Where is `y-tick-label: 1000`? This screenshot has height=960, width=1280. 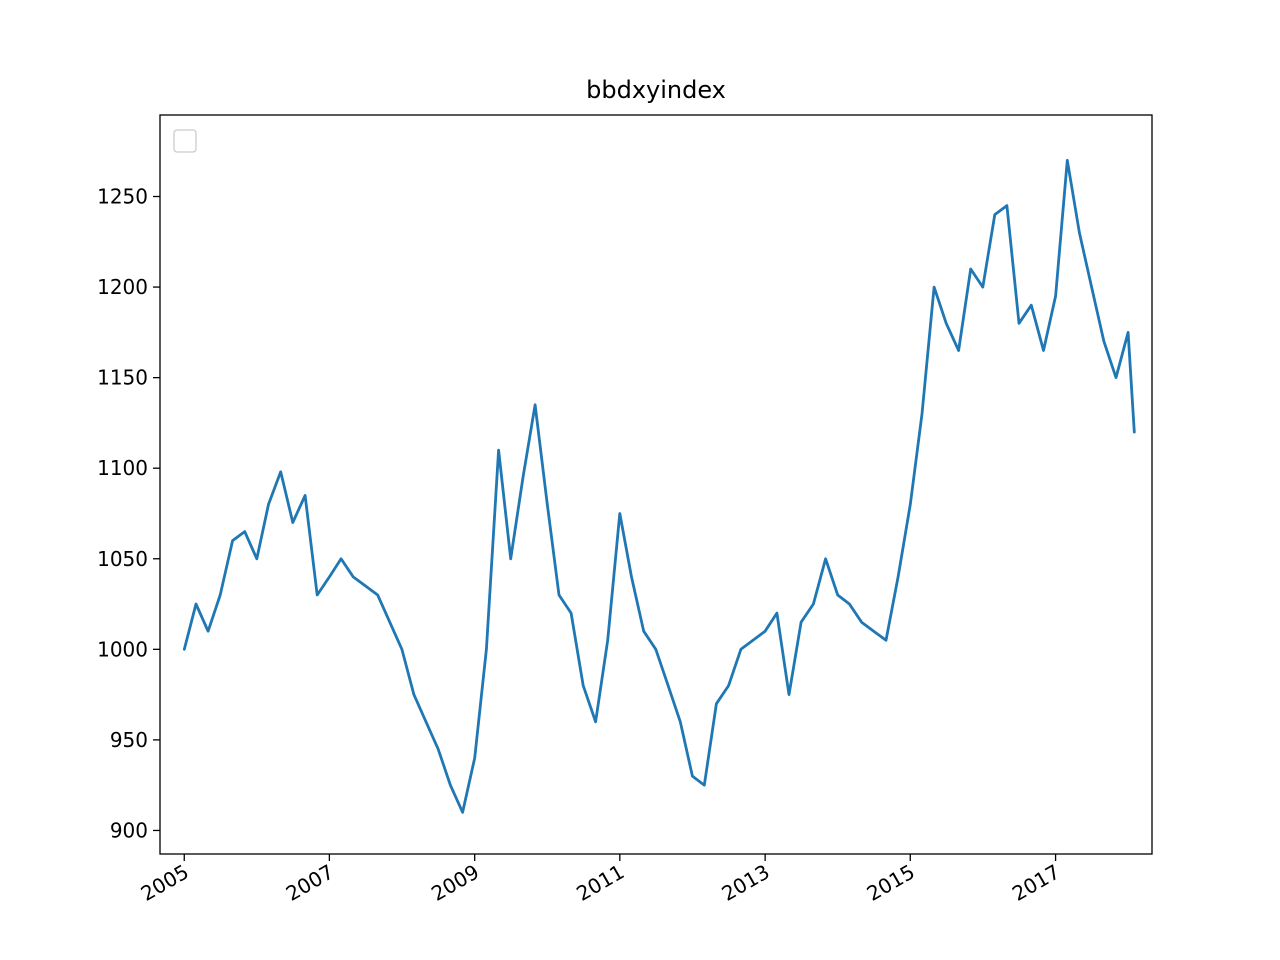
y-tick-label: 1000 is located at coordinates (122, 649).